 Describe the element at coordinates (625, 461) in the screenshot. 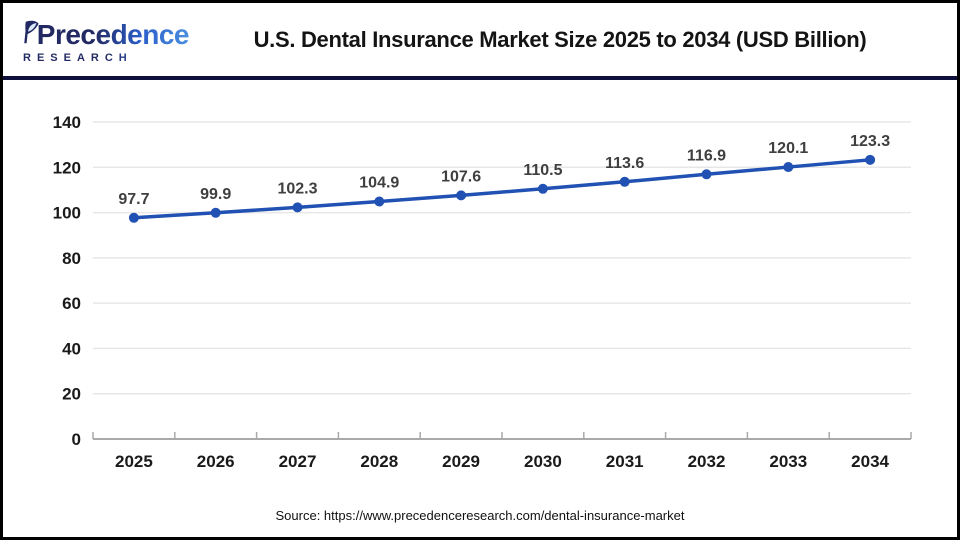

I see `x-axis-tick-label: 2031` at that location.